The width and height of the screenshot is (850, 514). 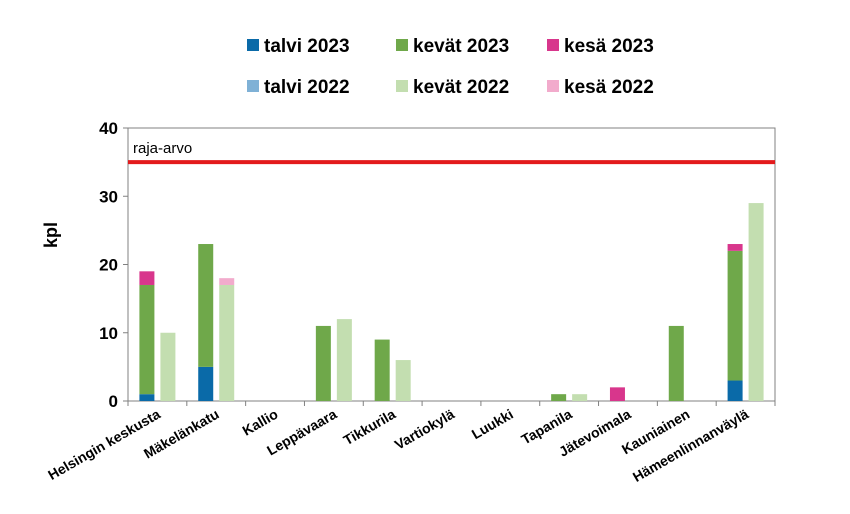 I want to click on legend-label: kesä 2023, so click(x=609, y=46).